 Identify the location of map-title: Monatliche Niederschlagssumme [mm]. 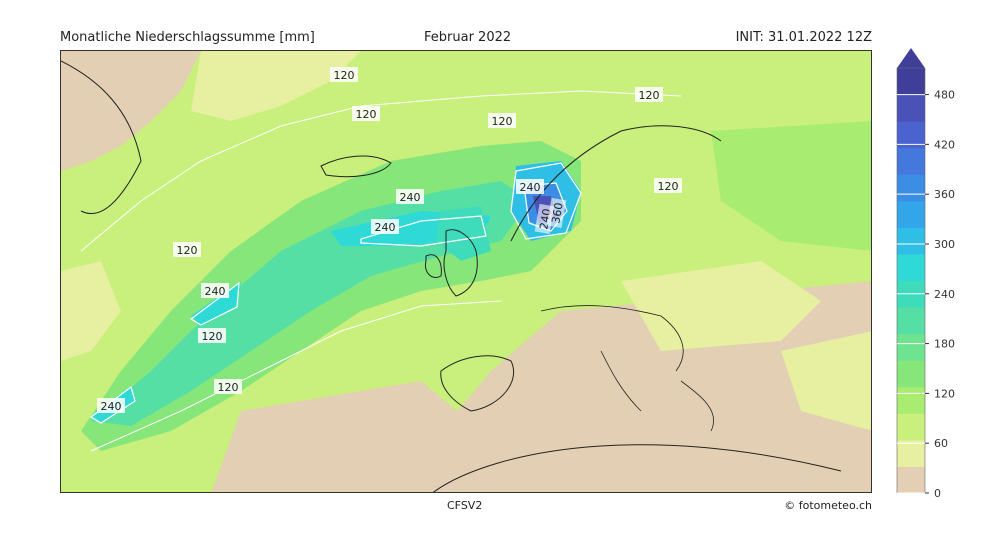
(187, 37).